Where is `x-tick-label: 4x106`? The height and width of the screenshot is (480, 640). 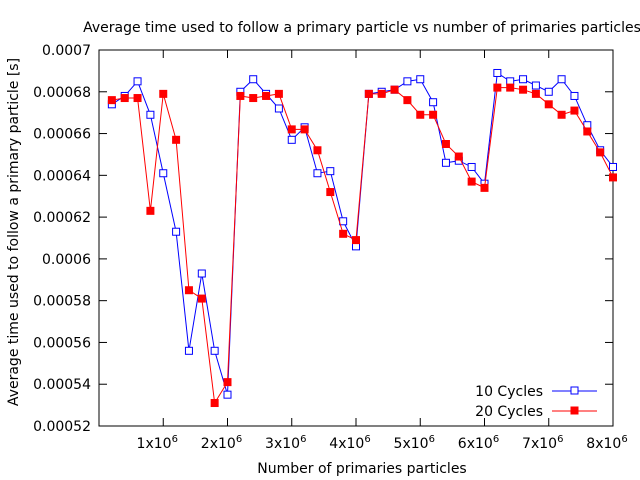
x-tick-label: 4x106 is located at coordinates (349, 443).